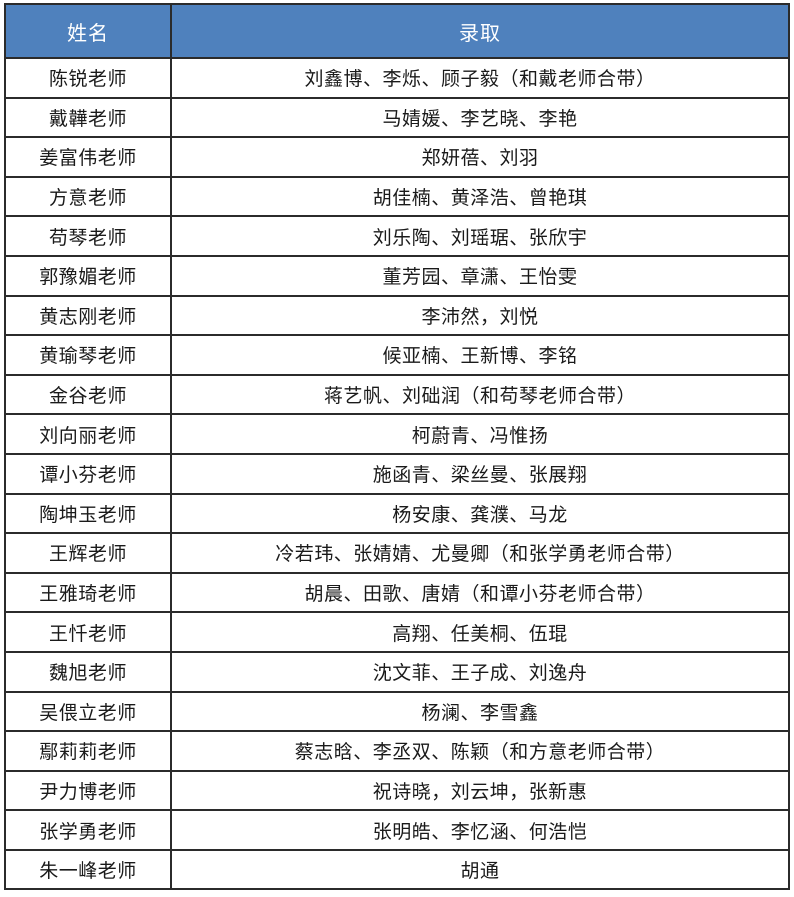 The image size is (794, 897). I want to click on teacher-name-cell: 刘向丽老师, so click(88, 434).